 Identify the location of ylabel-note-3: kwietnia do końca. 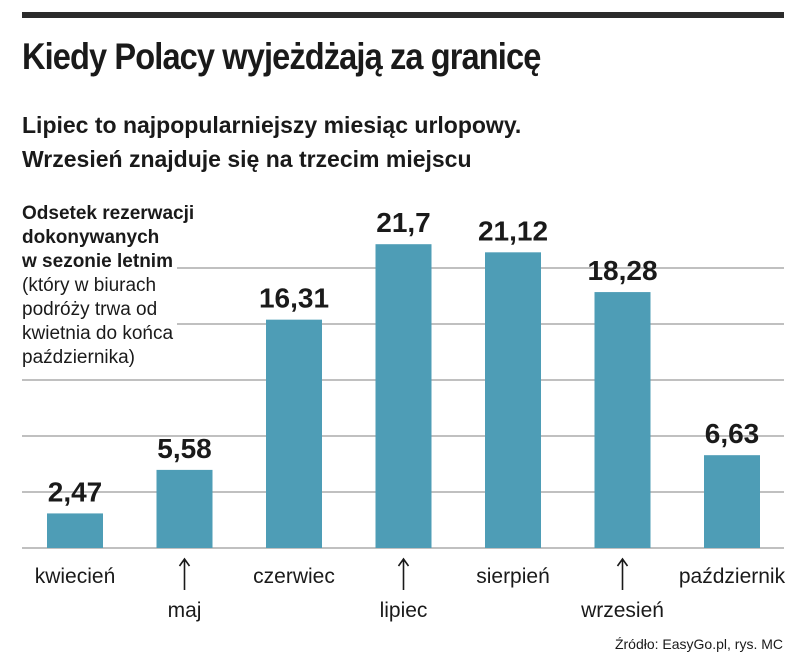
(110, 334).